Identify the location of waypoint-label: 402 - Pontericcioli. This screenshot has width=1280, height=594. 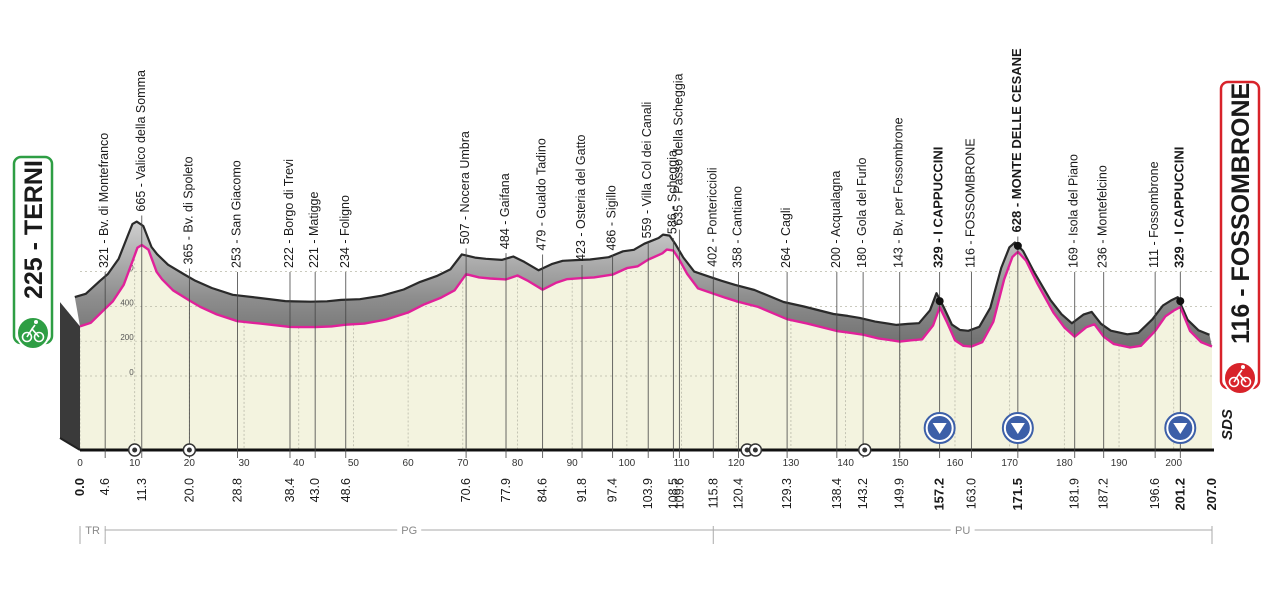
(712, 216).